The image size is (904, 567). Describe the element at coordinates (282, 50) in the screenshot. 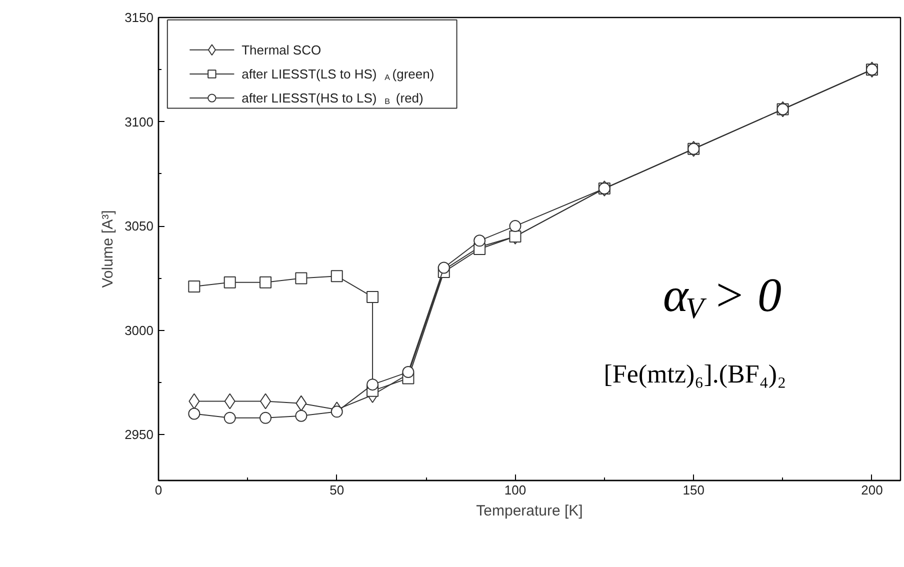

I see `legend-label: Thermal SCO` at that location.